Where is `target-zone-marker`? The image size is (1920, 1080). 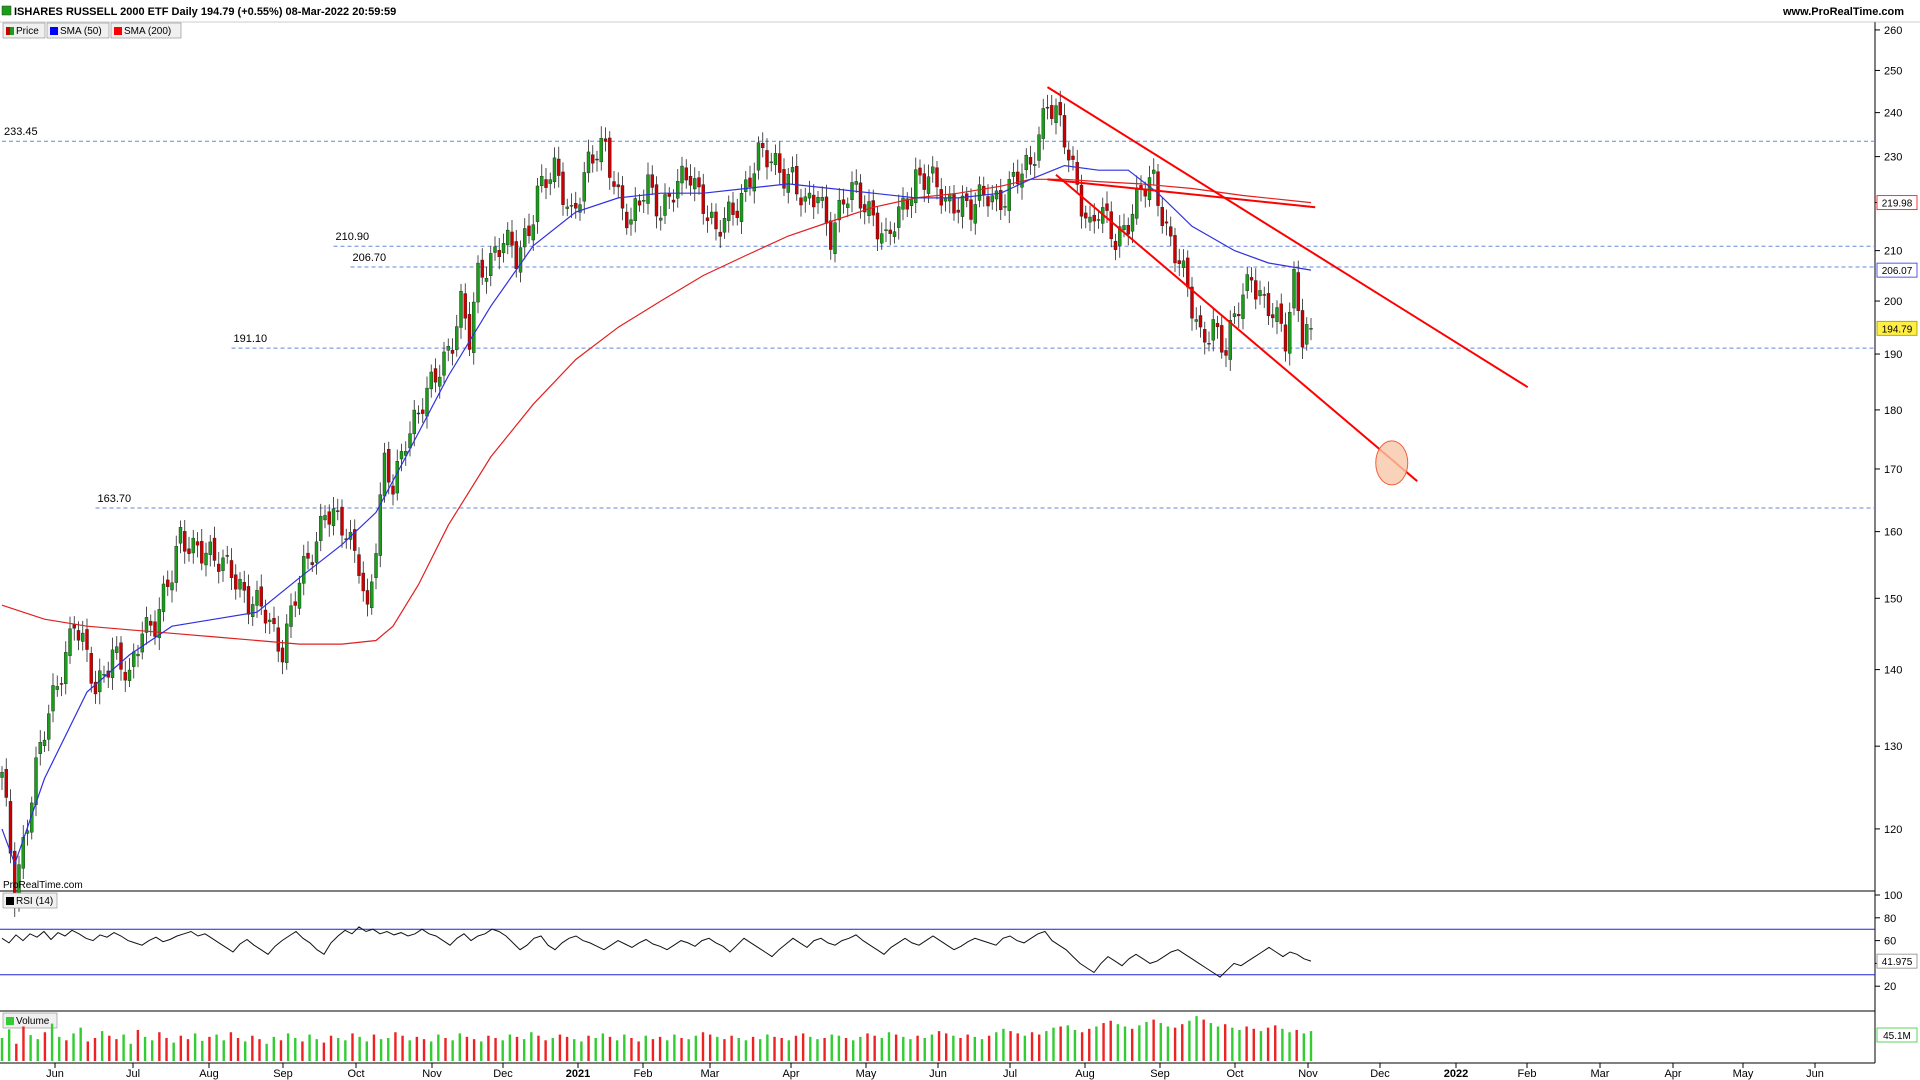
target-zone-marker is located at coordinates (1392, 463).